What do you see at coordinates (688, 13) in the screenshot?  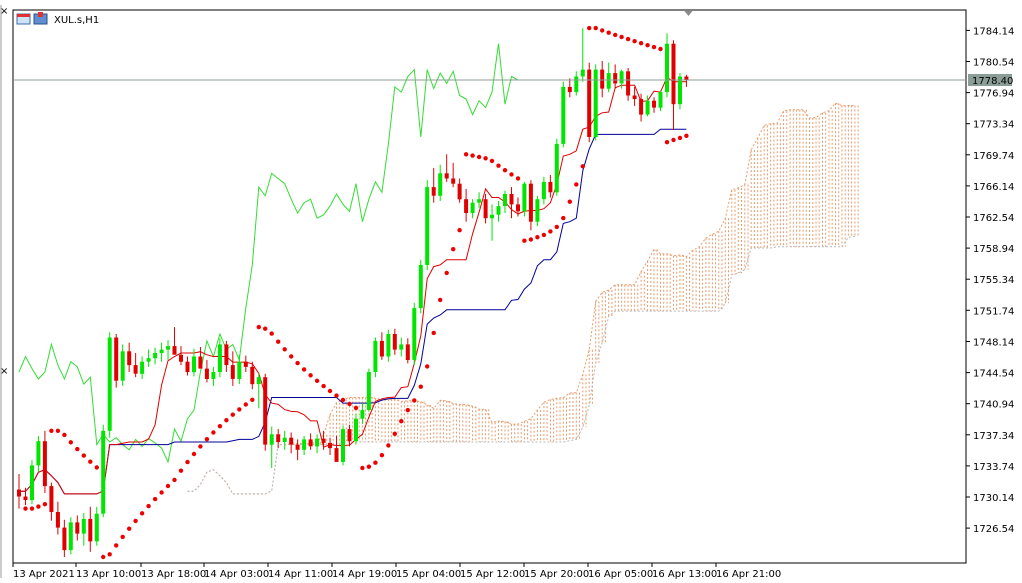 I see `chart-shift-marker` at bounding box center [688, 13].